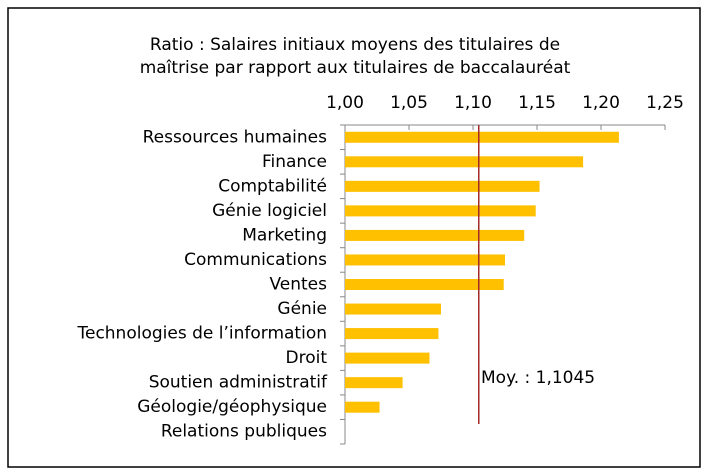 The height and width of the screenshot is (476, 709). What do you see at coordinates (409, 103) in the screenshot?
I see `x-tick-label: 1,05` at bounding box center [409, 103].